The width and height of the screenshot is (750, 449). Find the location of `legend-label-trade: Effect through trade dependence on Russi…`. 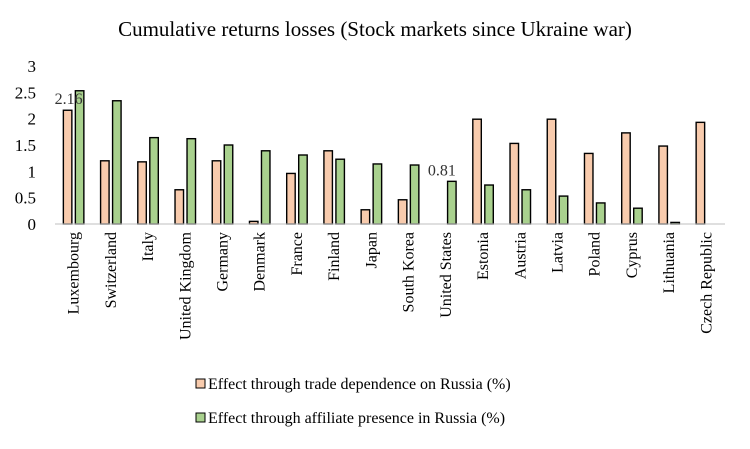

legend-label-trade: Effect through trade dependence on Russi… is located at coordinates (359, 384).